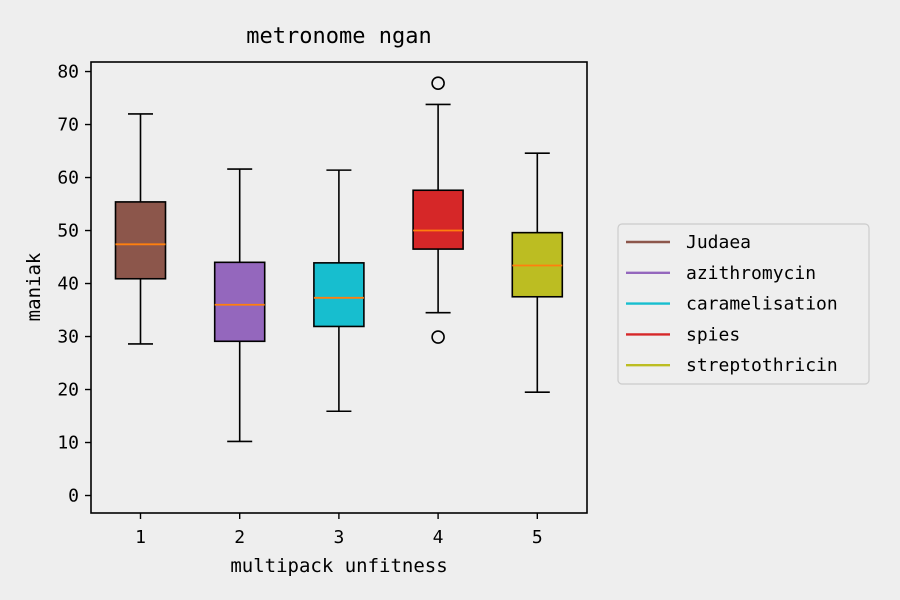 This screenshot has width=900, height=600. Describe the element at coordinates (537, 537) in the screenshot. I see `x-tick-label: 5` at that location.